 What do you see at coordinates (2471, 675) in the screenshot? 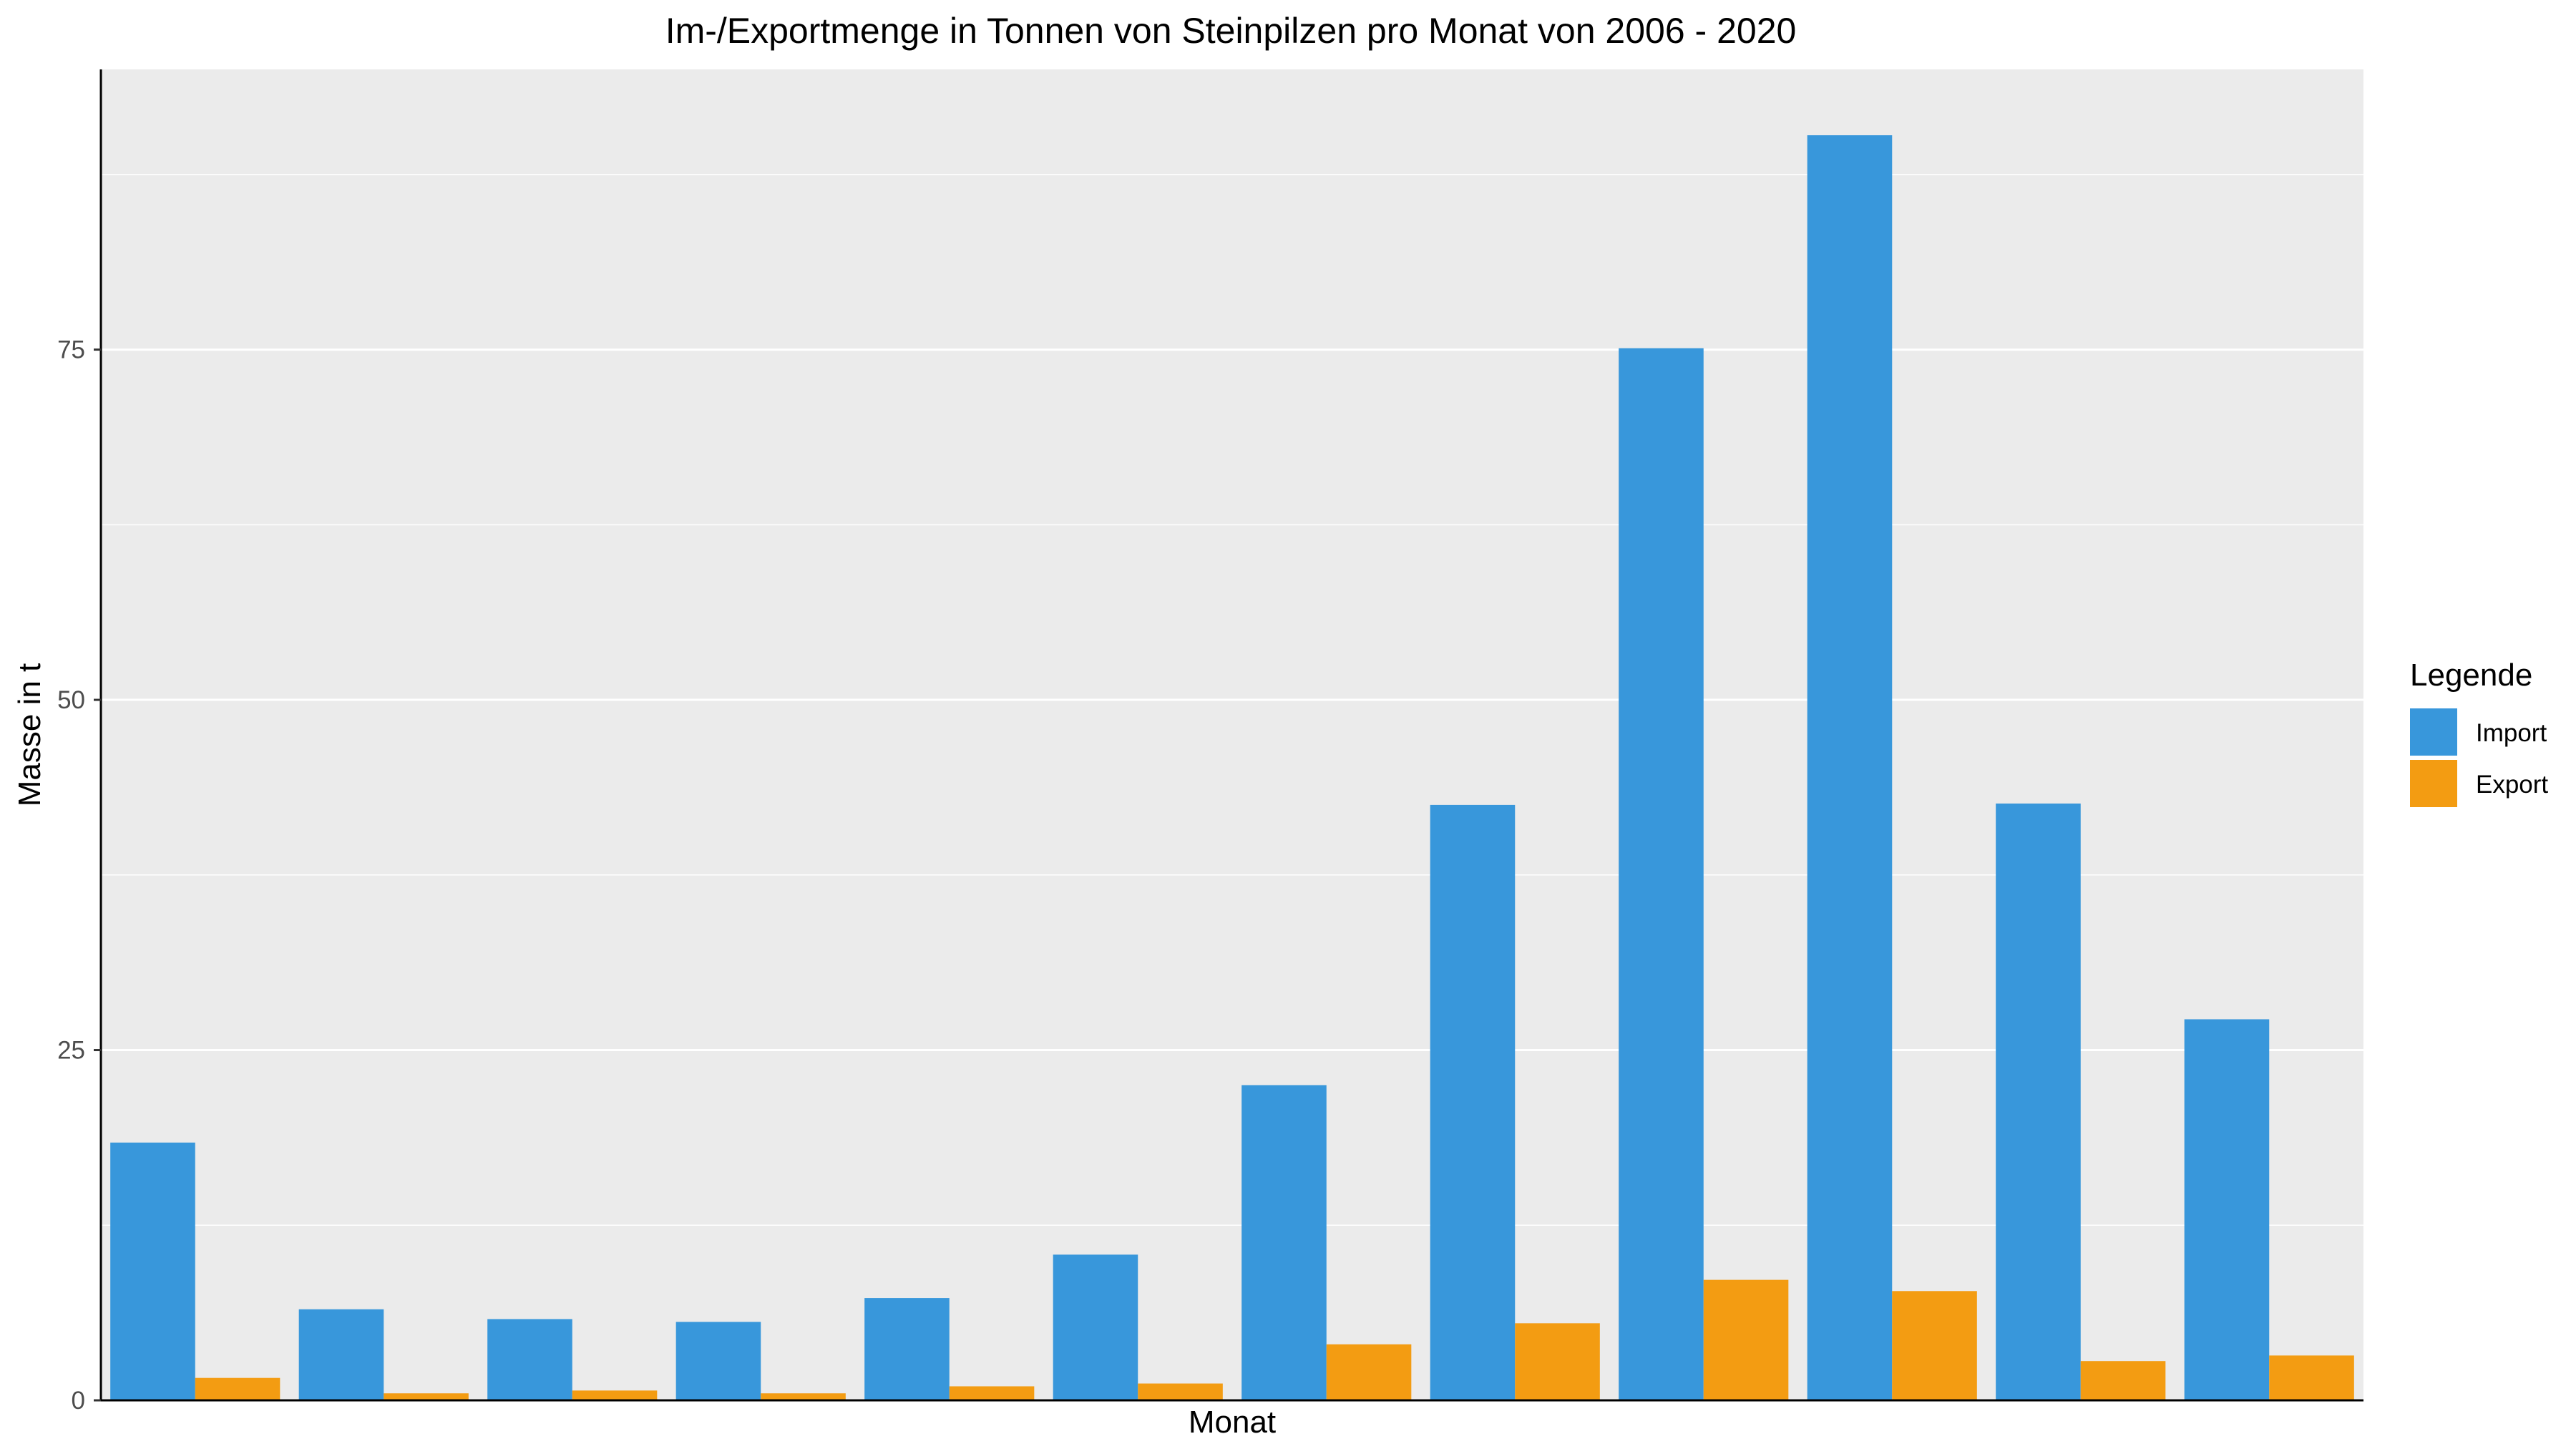
I see `legend-title: Legende` at bounding box center [2471, 675].